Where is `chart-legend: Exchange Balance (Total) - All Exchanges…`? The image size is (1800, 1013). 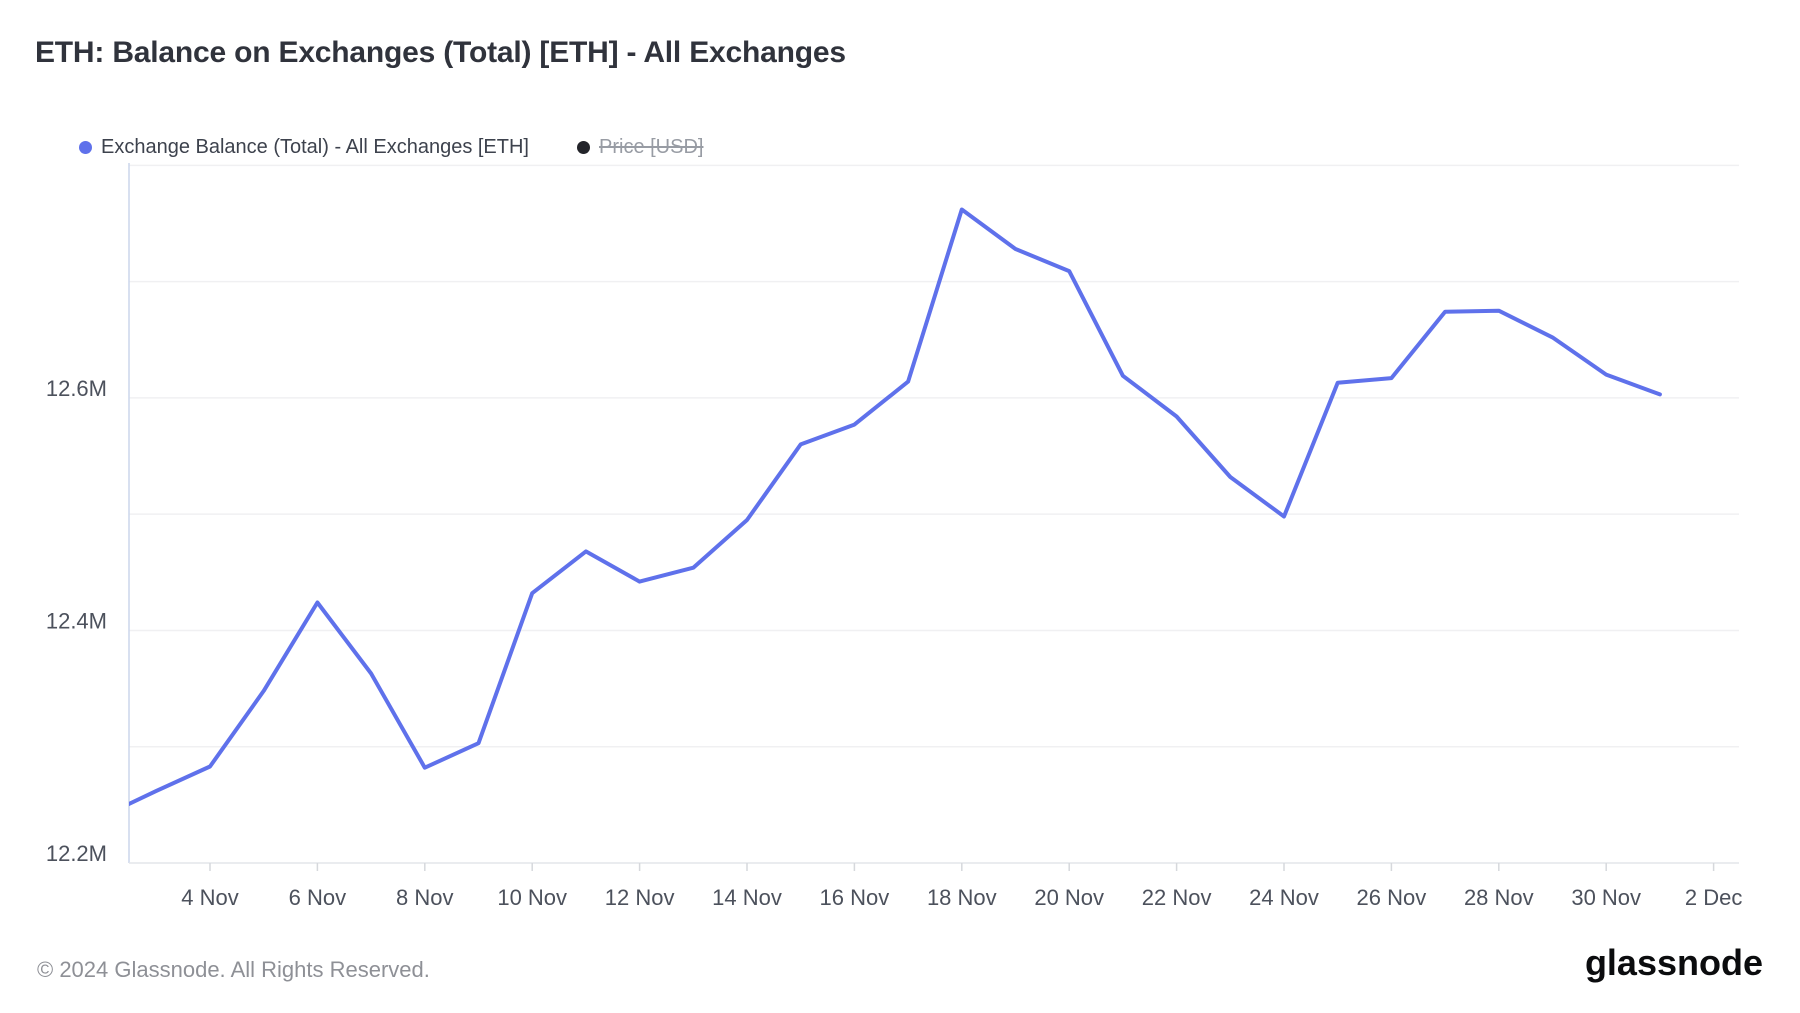
chart-legend: Exchange Balance (Total) - All Exchanges… is located at coordinates (391, 147).